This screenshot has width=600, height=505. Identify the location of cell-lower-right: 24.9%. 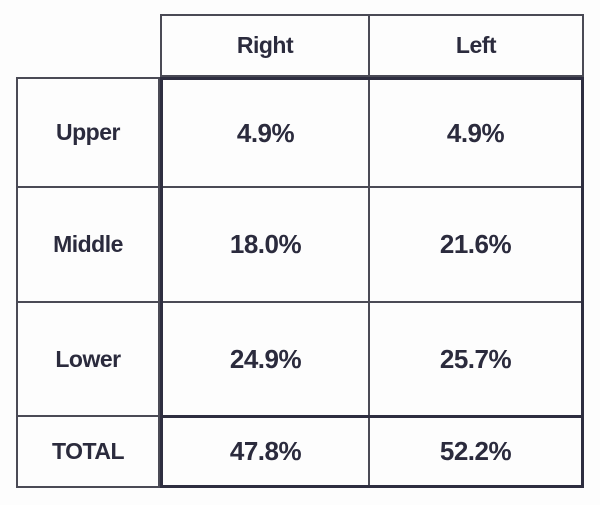
(266, 359).